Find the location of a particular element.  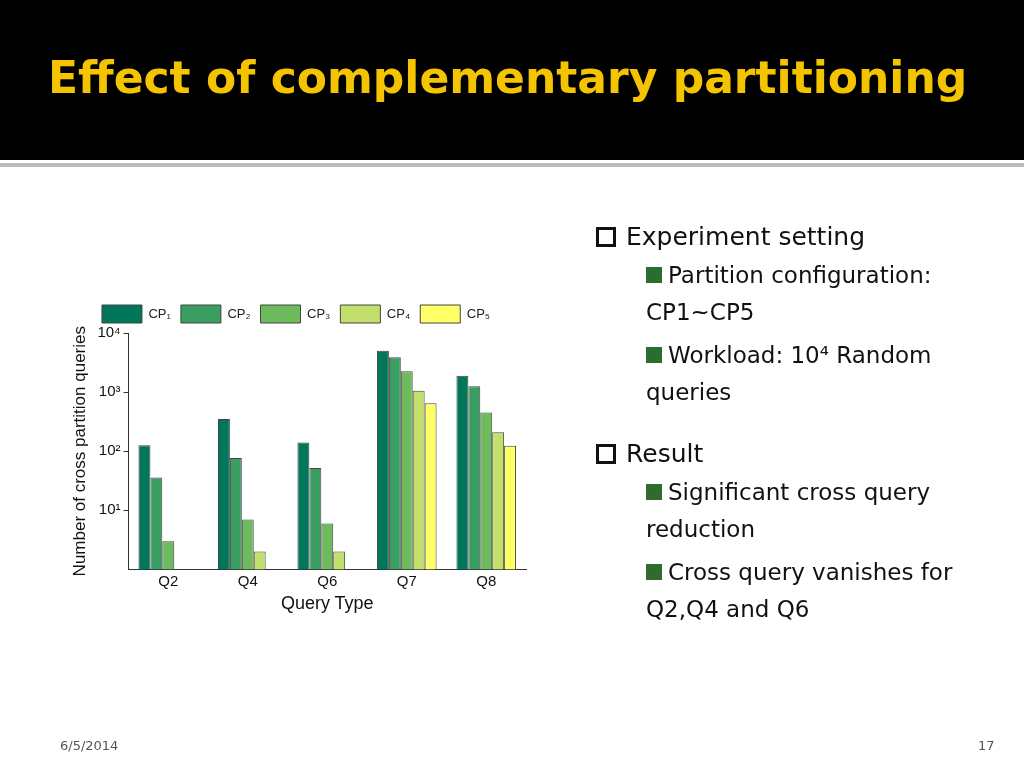

legend-label: CP₄ is located at coordinates (398, 313).